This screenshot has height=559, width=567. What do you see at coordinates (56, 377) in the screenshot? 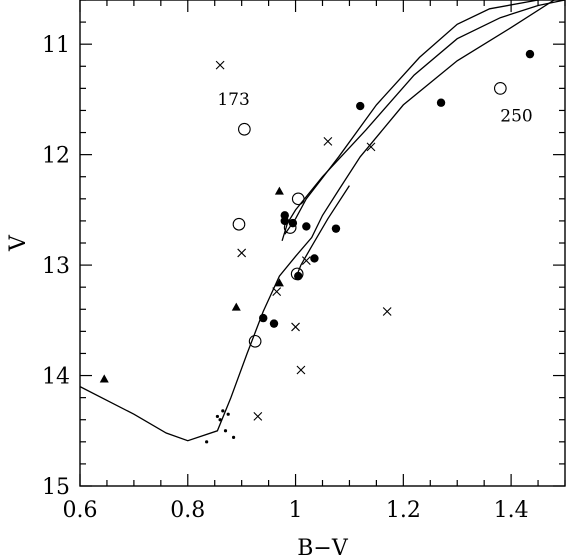
I see `y-tick-label: 14` at bounding box center [56, 377].